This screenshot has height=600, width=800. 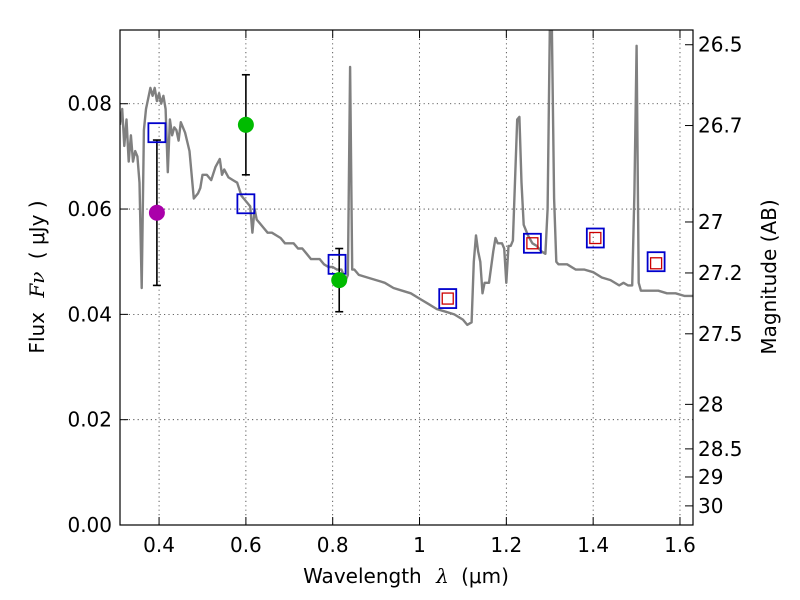 I want to click on x-tick-label: 1.4, so click(x=593, y=545).